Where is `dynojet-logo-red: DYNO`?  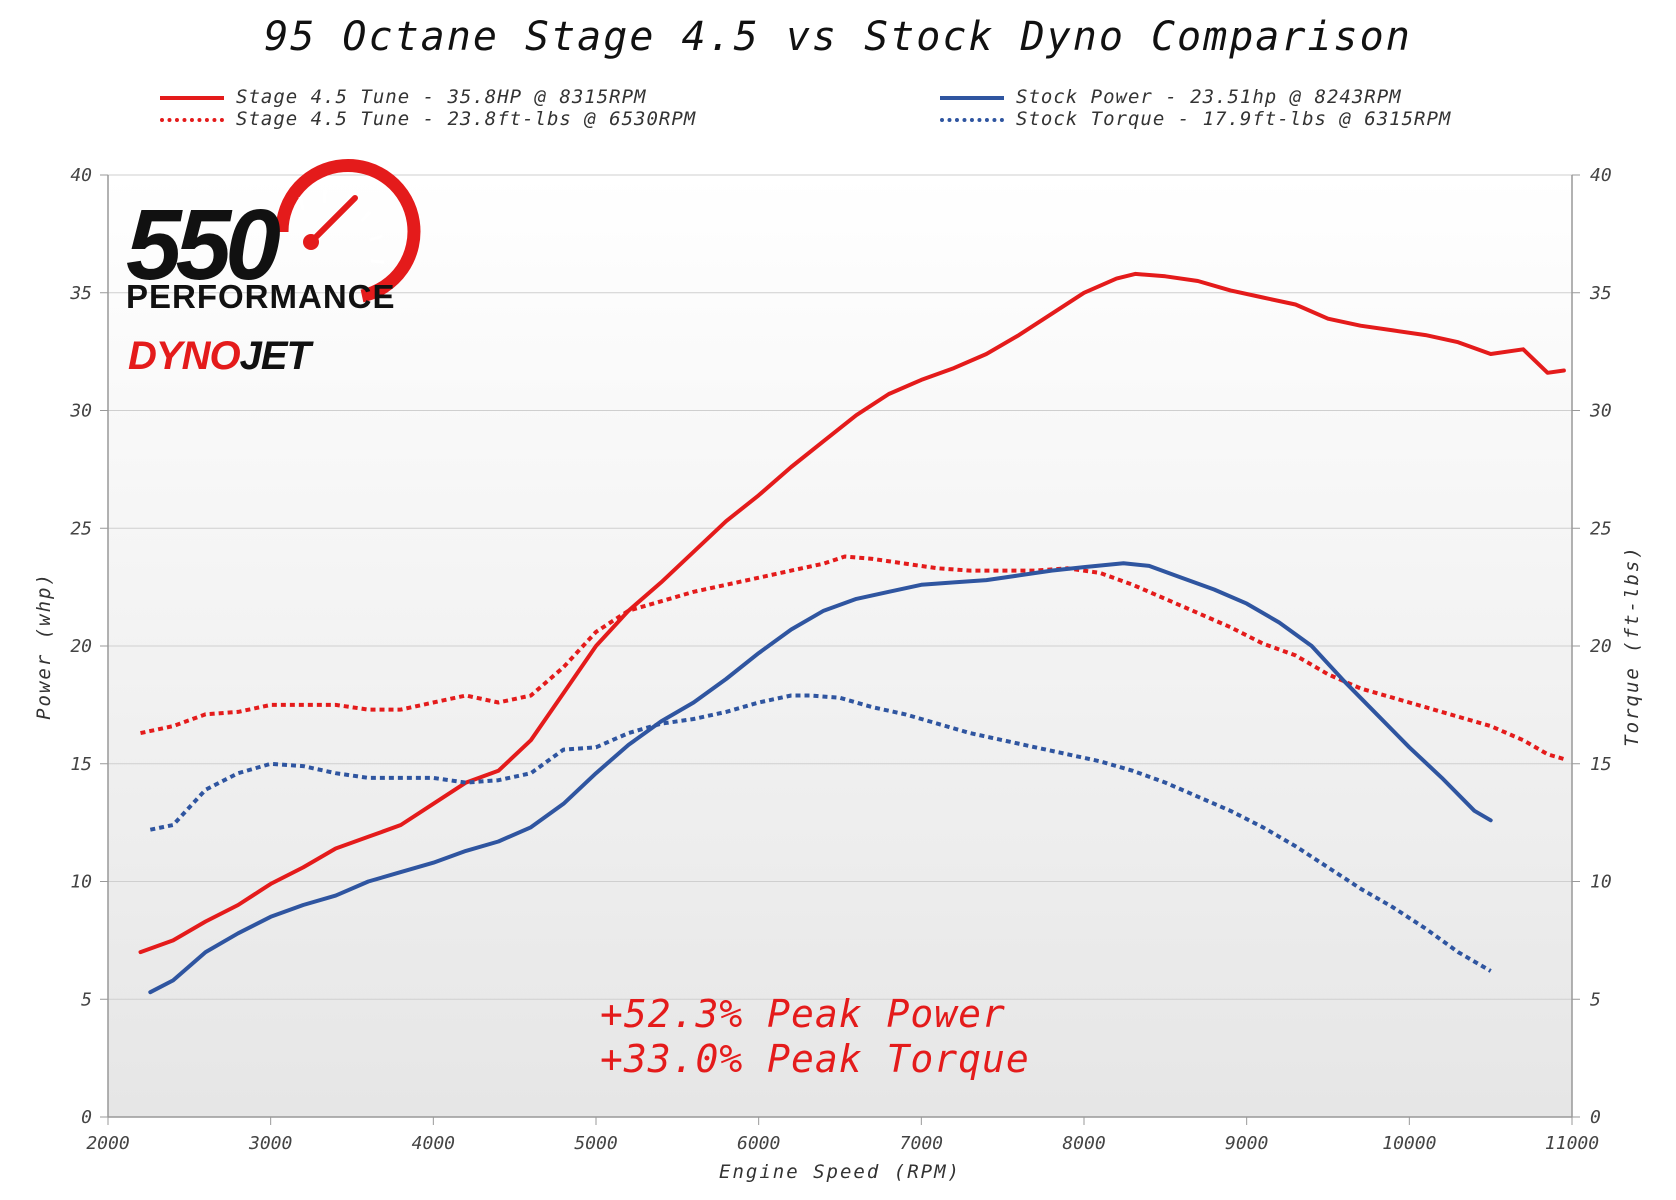 dynojet-logo-red: DYNO is located at coordinates (184, 356).